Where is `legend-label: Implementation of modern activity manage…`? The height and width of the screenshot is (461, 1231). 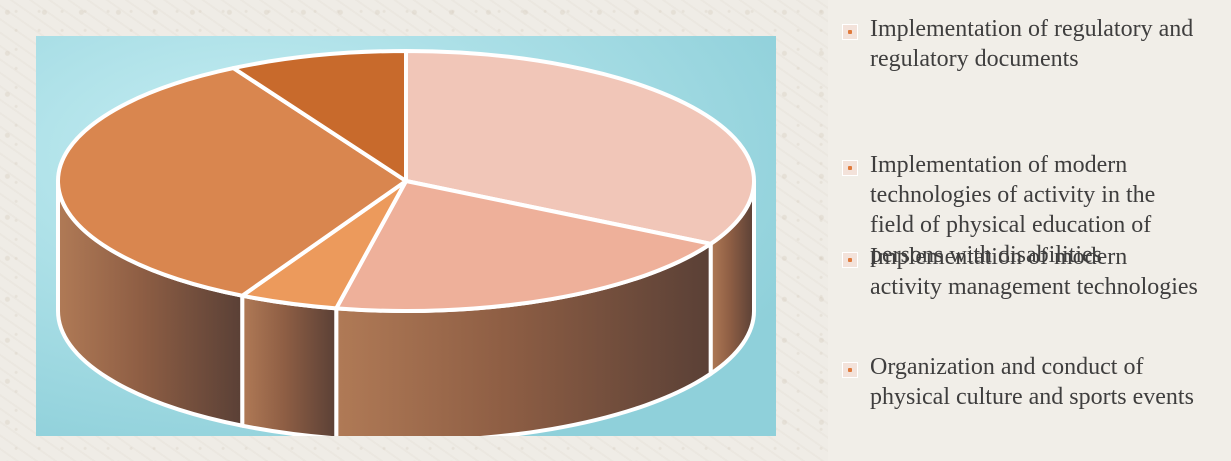 legend-label: Implementation of modern activity manage… is located at coordinates (1034, 272).